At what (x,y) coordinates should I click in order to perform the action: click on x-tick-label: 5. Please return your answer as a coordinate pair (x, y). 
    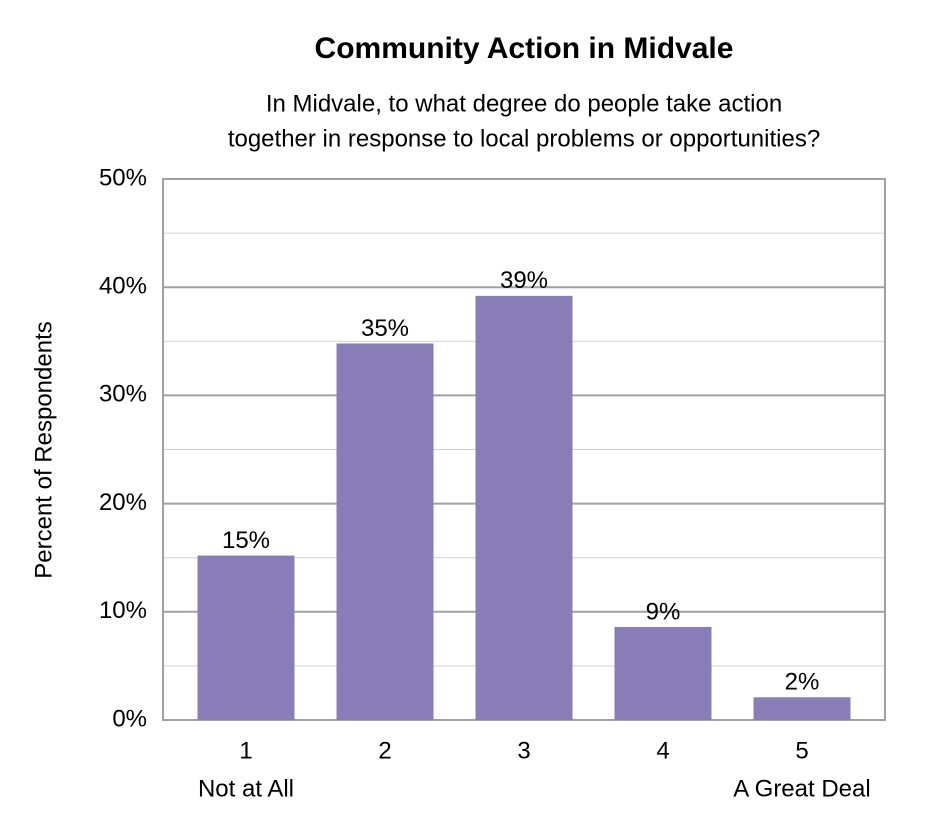
    Looking at the image, I should click on (801, 750).